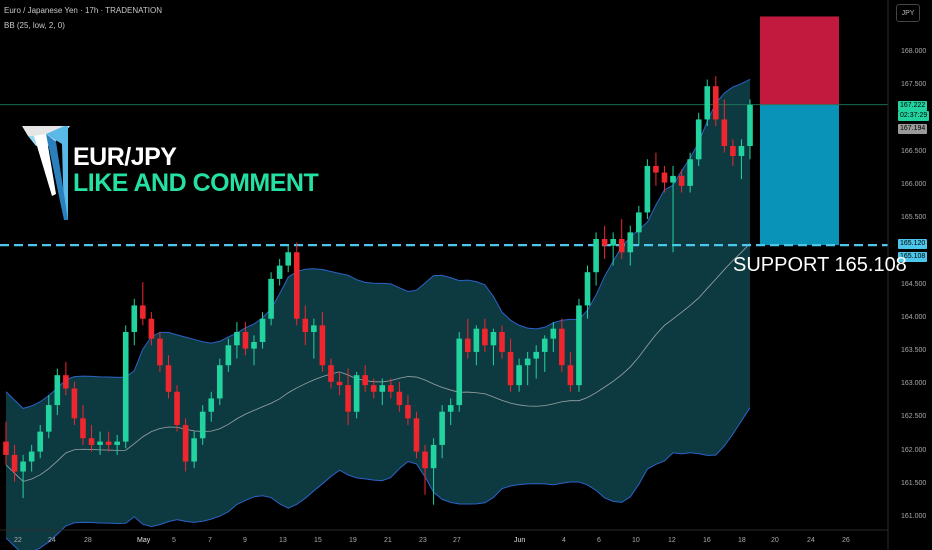  Describe the element at coordinates (52, 540) in the screenshot. I see `time-tick-label: 24` at that location.